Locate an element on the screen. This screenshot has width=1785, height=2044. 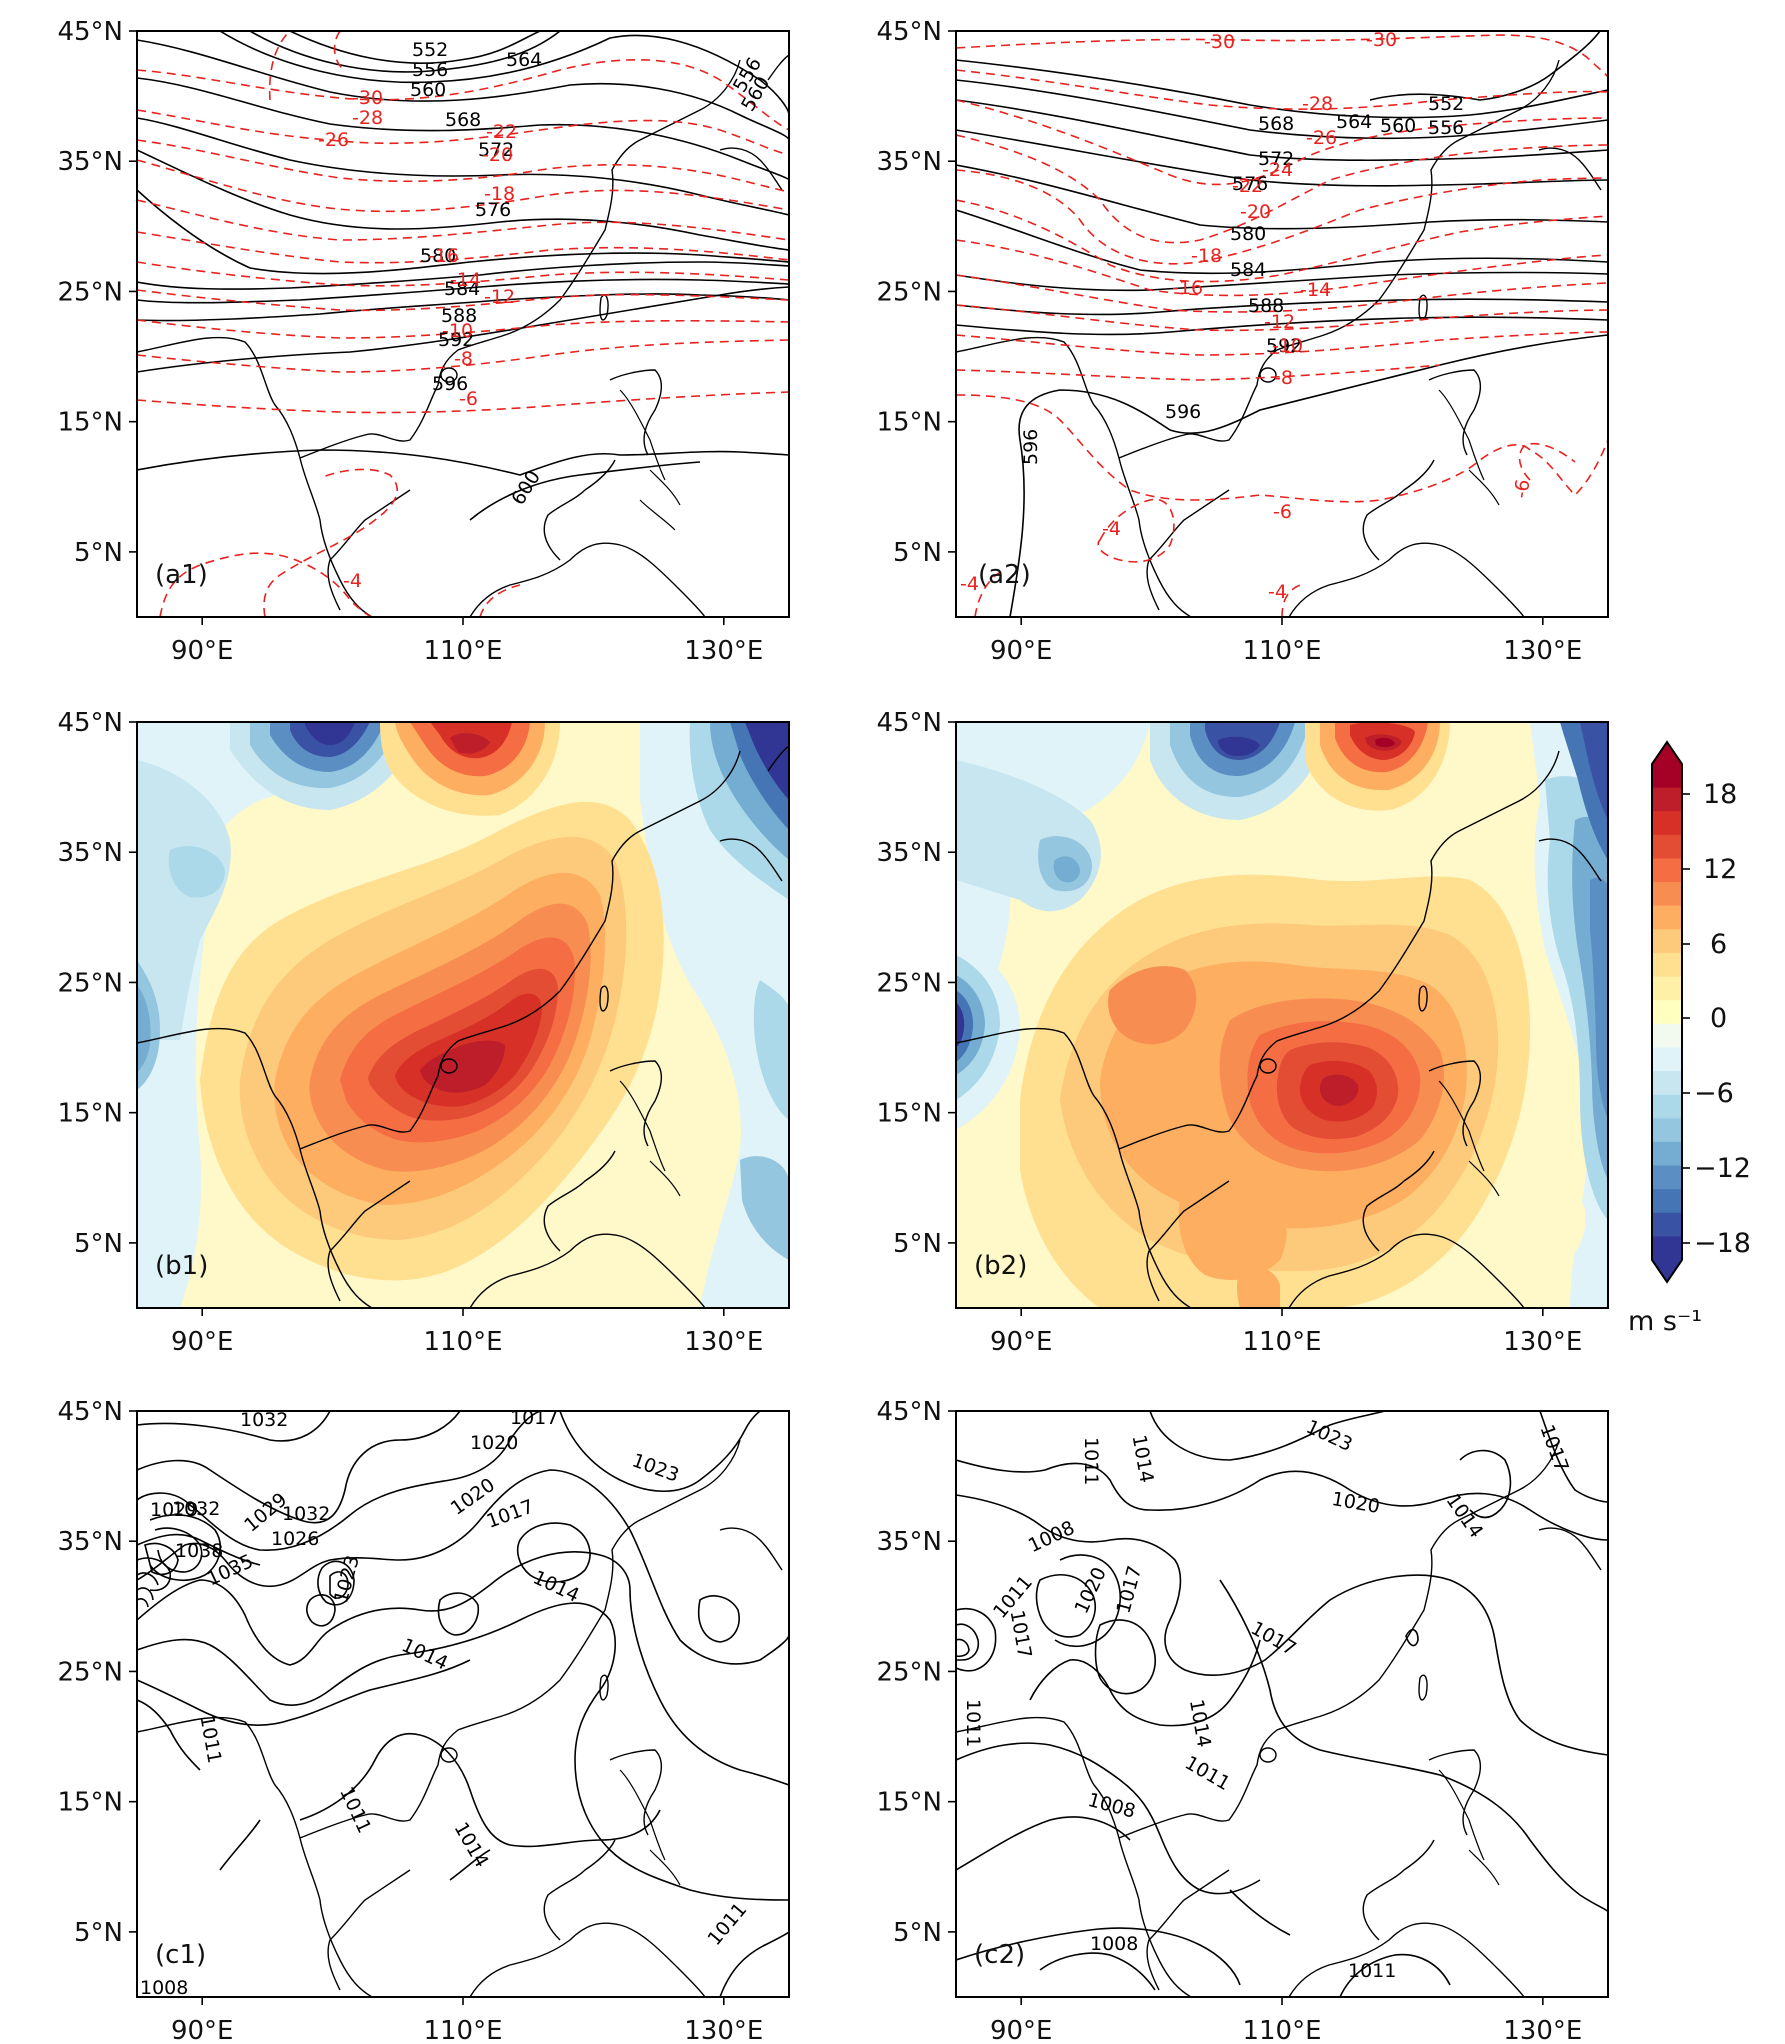
colorbar-ticks is located at coordinates (1686, 1018).